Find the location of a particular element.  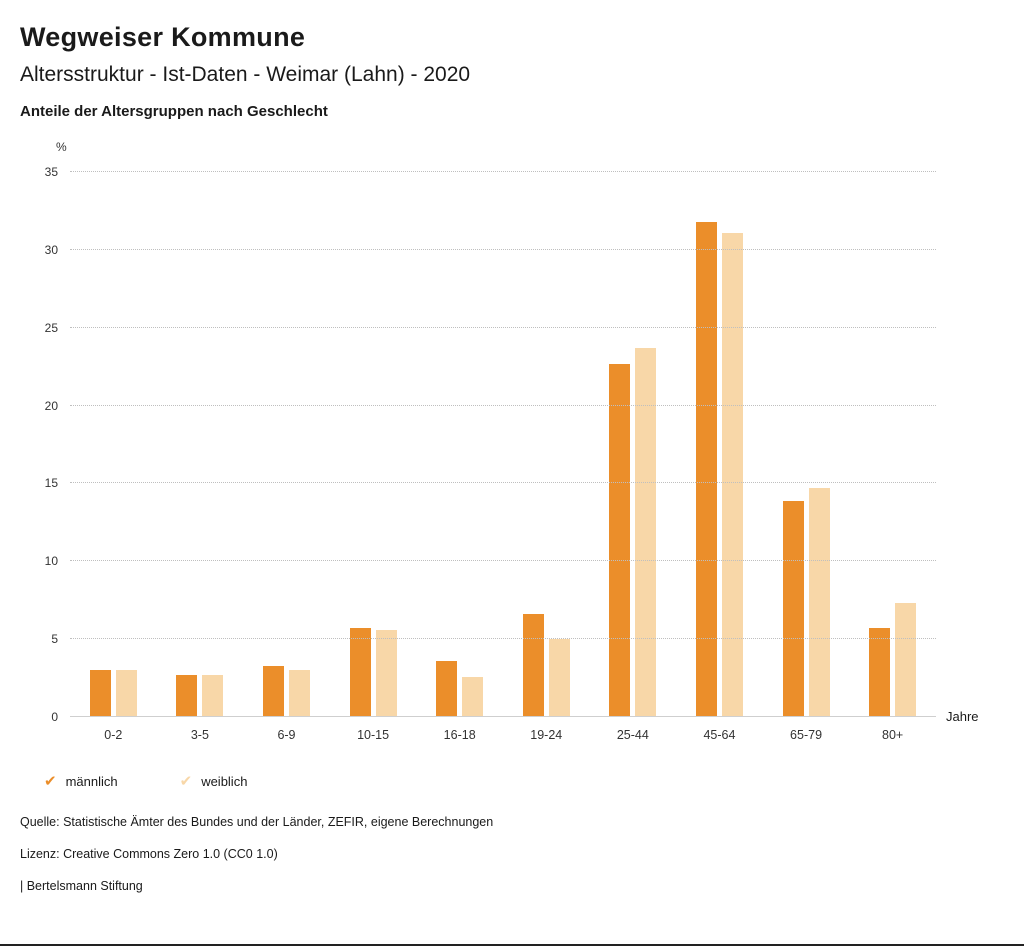

chart-legend: ✔ männlich ✔ weiblich is located at coordinates (524, 781).